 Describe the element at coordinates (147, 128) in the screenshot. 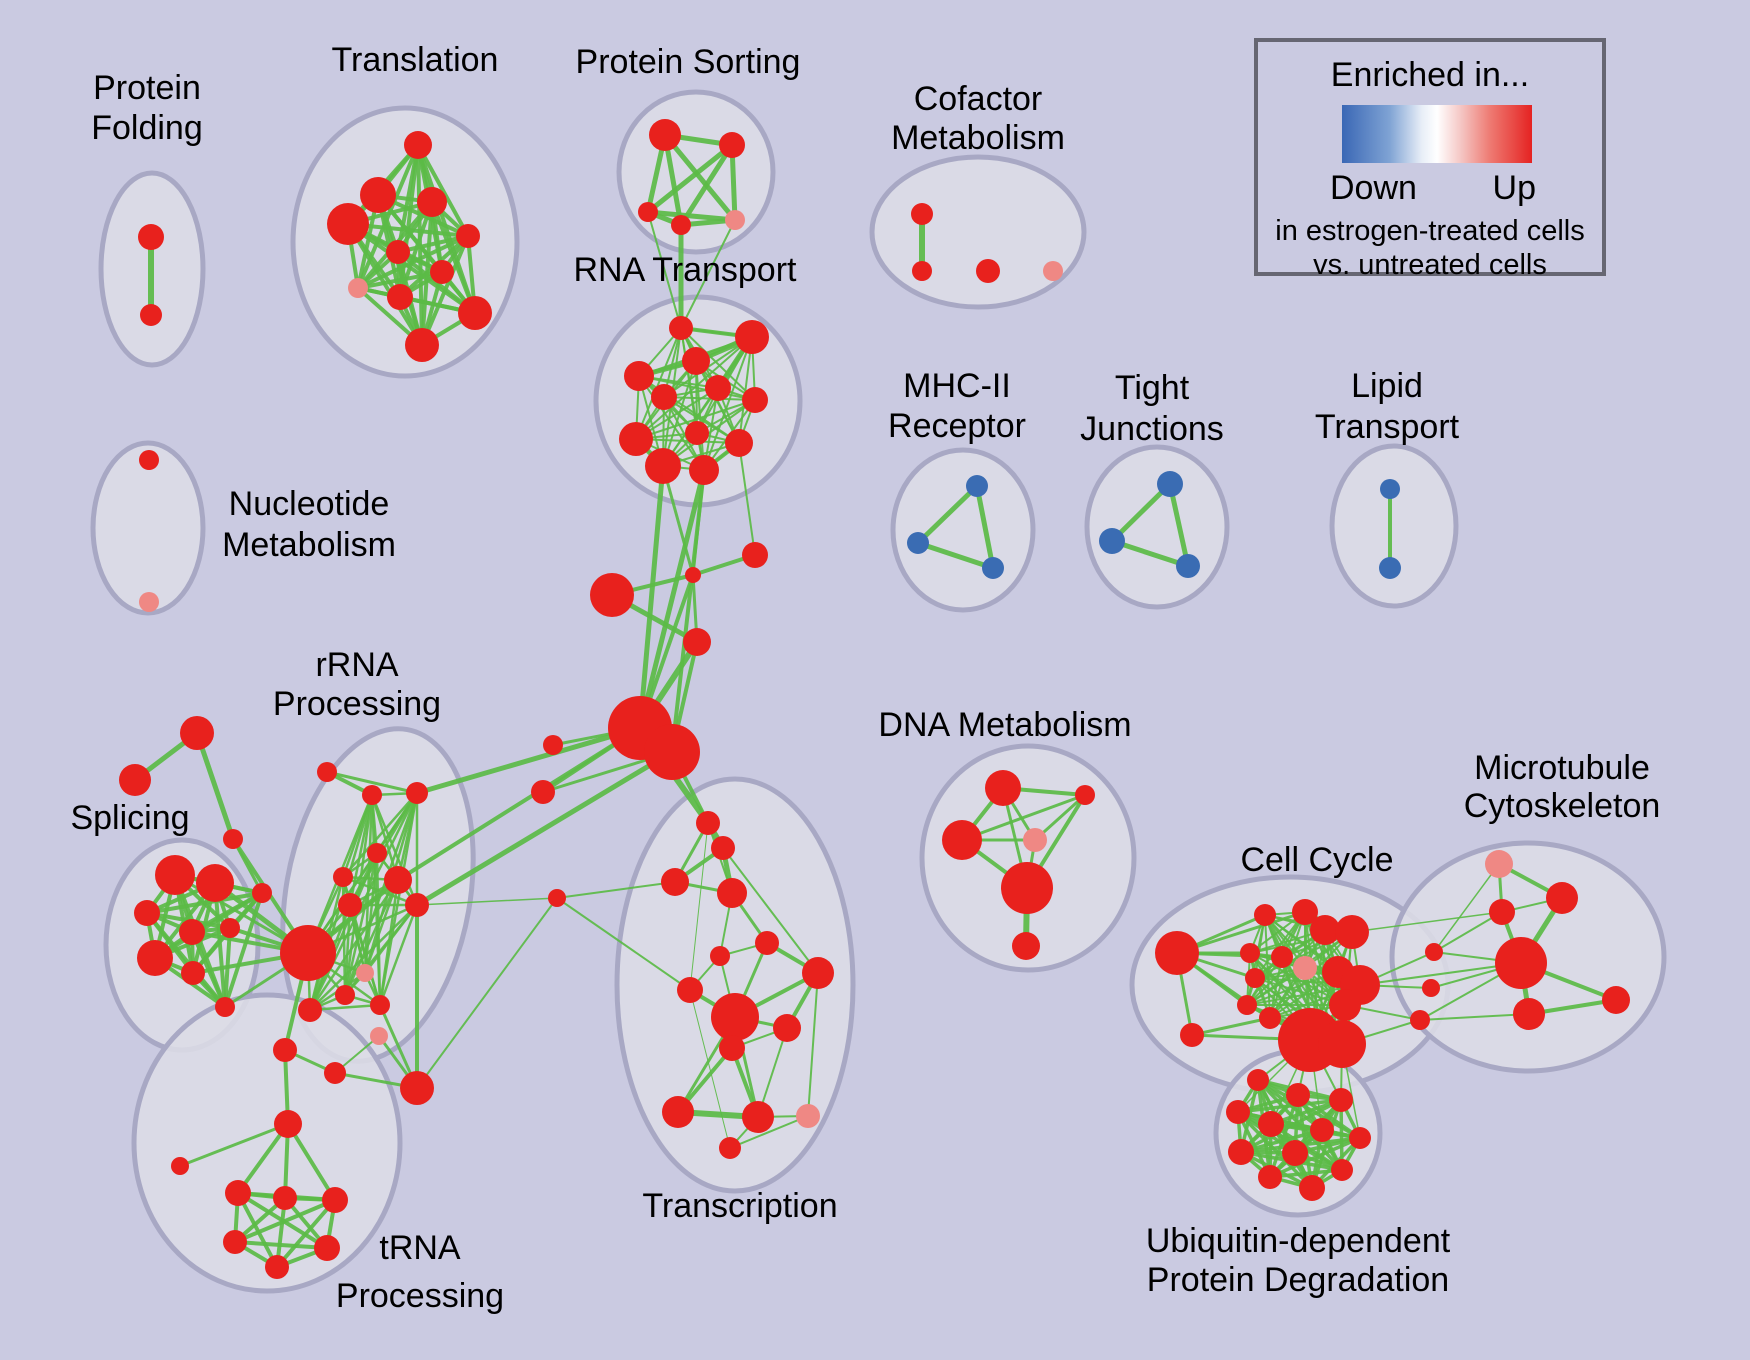

I see `cluster-label-protein-folding: Folding` at that location.